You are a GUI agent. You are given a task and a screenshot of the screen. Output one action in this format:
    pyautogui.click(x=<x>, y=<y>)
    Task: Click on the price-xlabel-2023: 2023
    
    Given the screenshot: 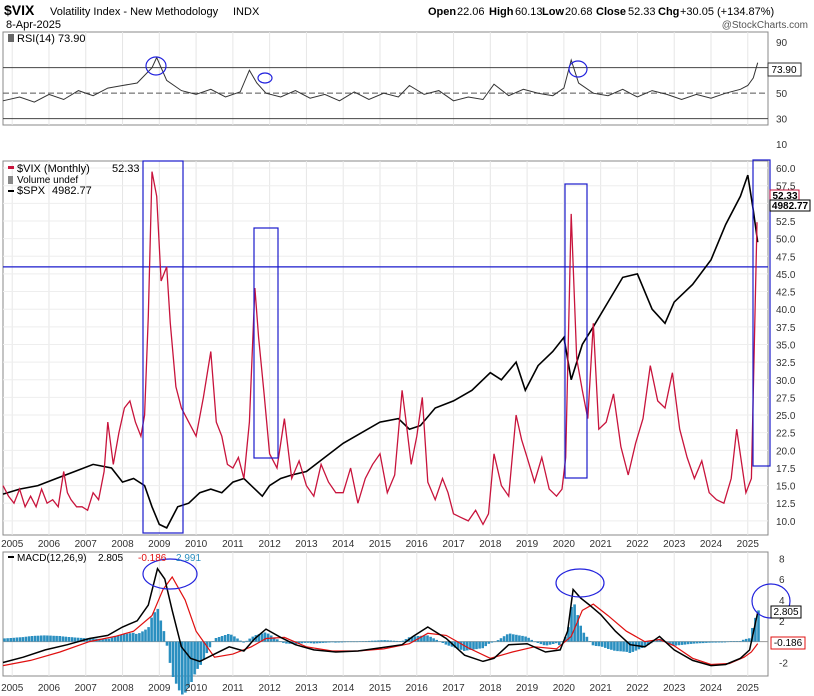 What is the action you would take?
    pyautogui.click(x=674, y=544)
    